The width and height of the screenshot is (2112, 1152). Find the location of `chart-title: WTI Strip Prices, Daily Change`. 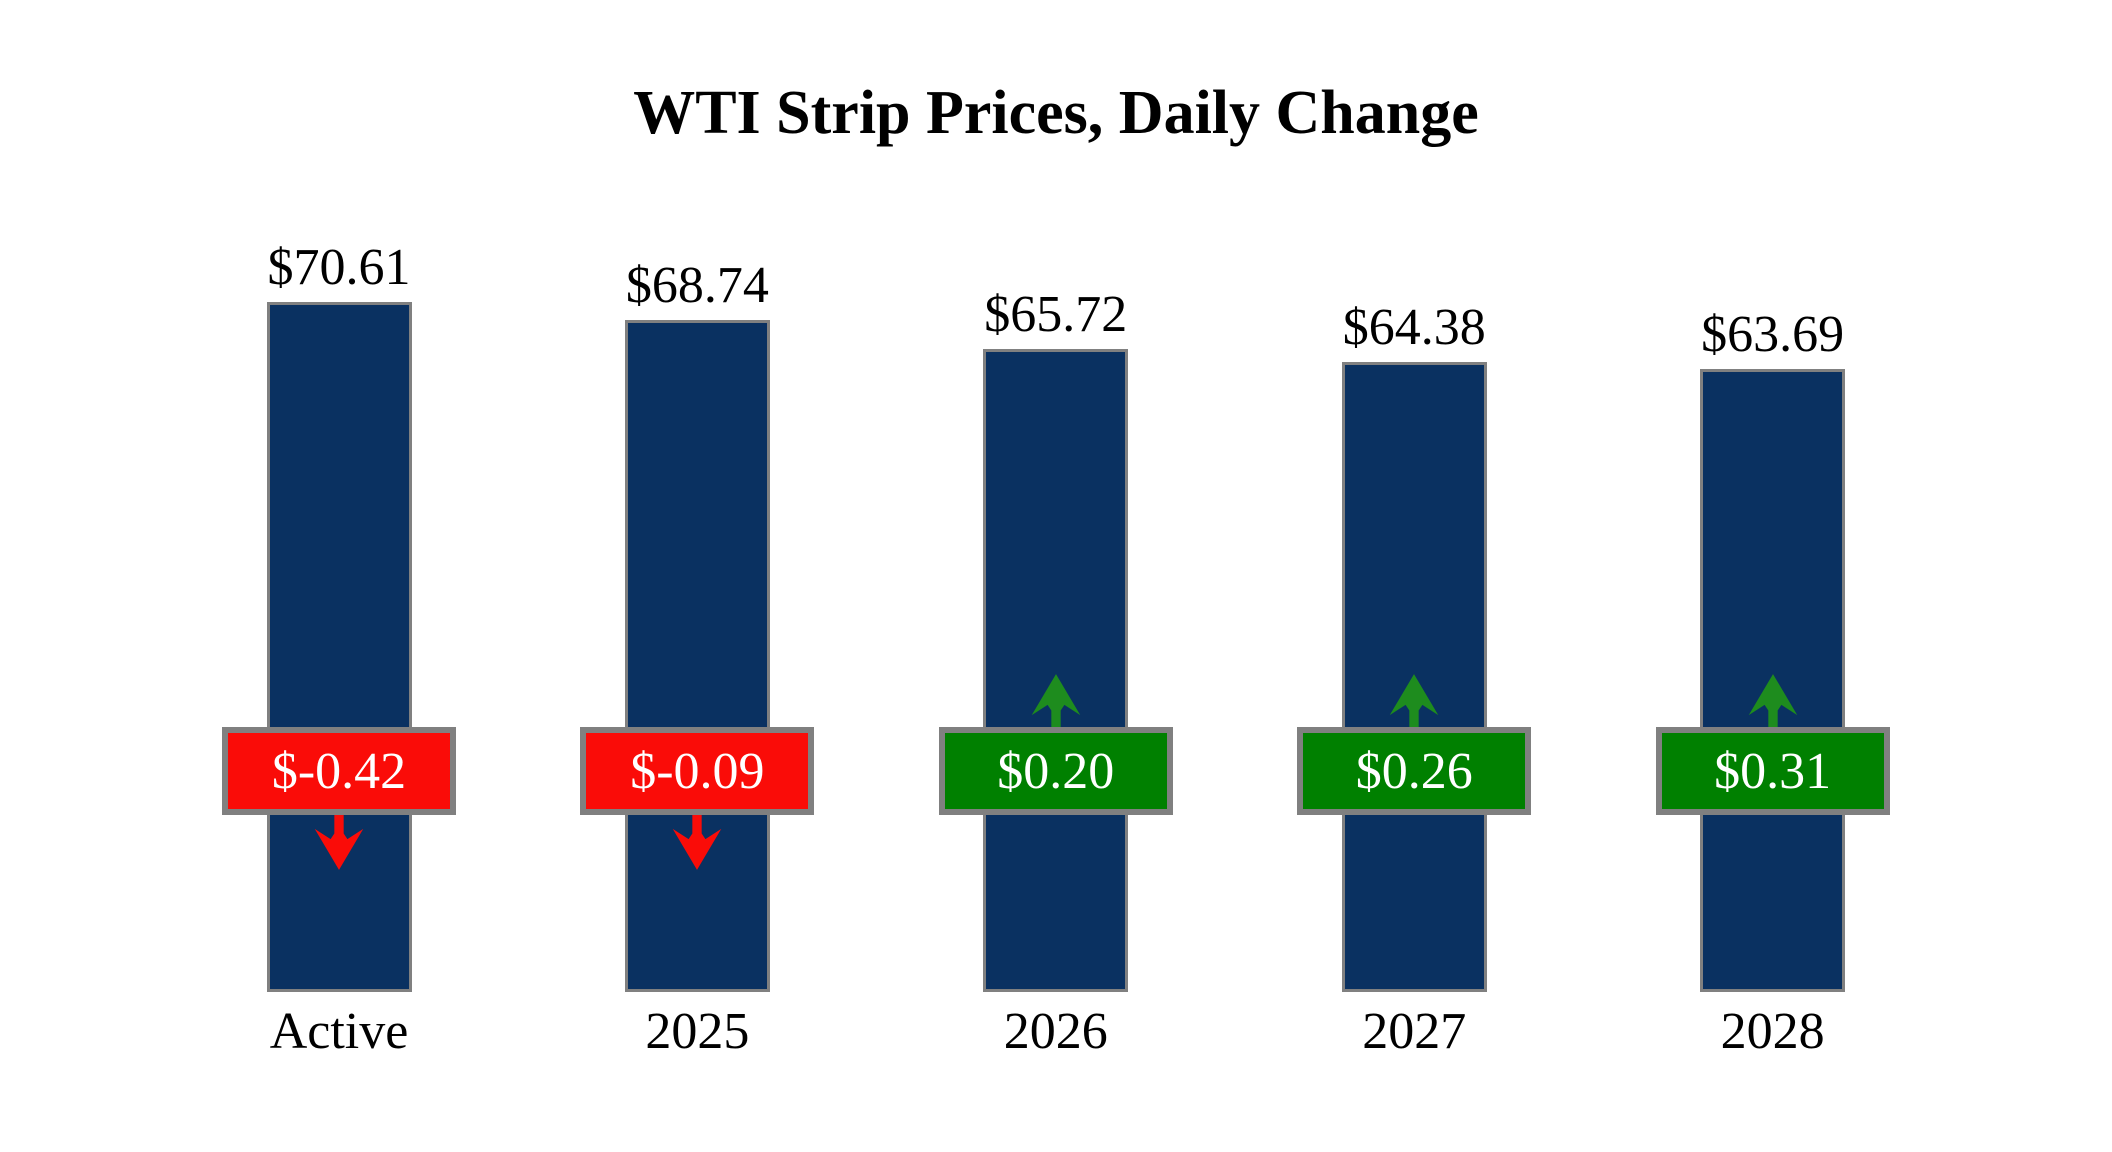

chart-title: WTI Strip Prices, Daily Change is located at coordinates (1056, 113).